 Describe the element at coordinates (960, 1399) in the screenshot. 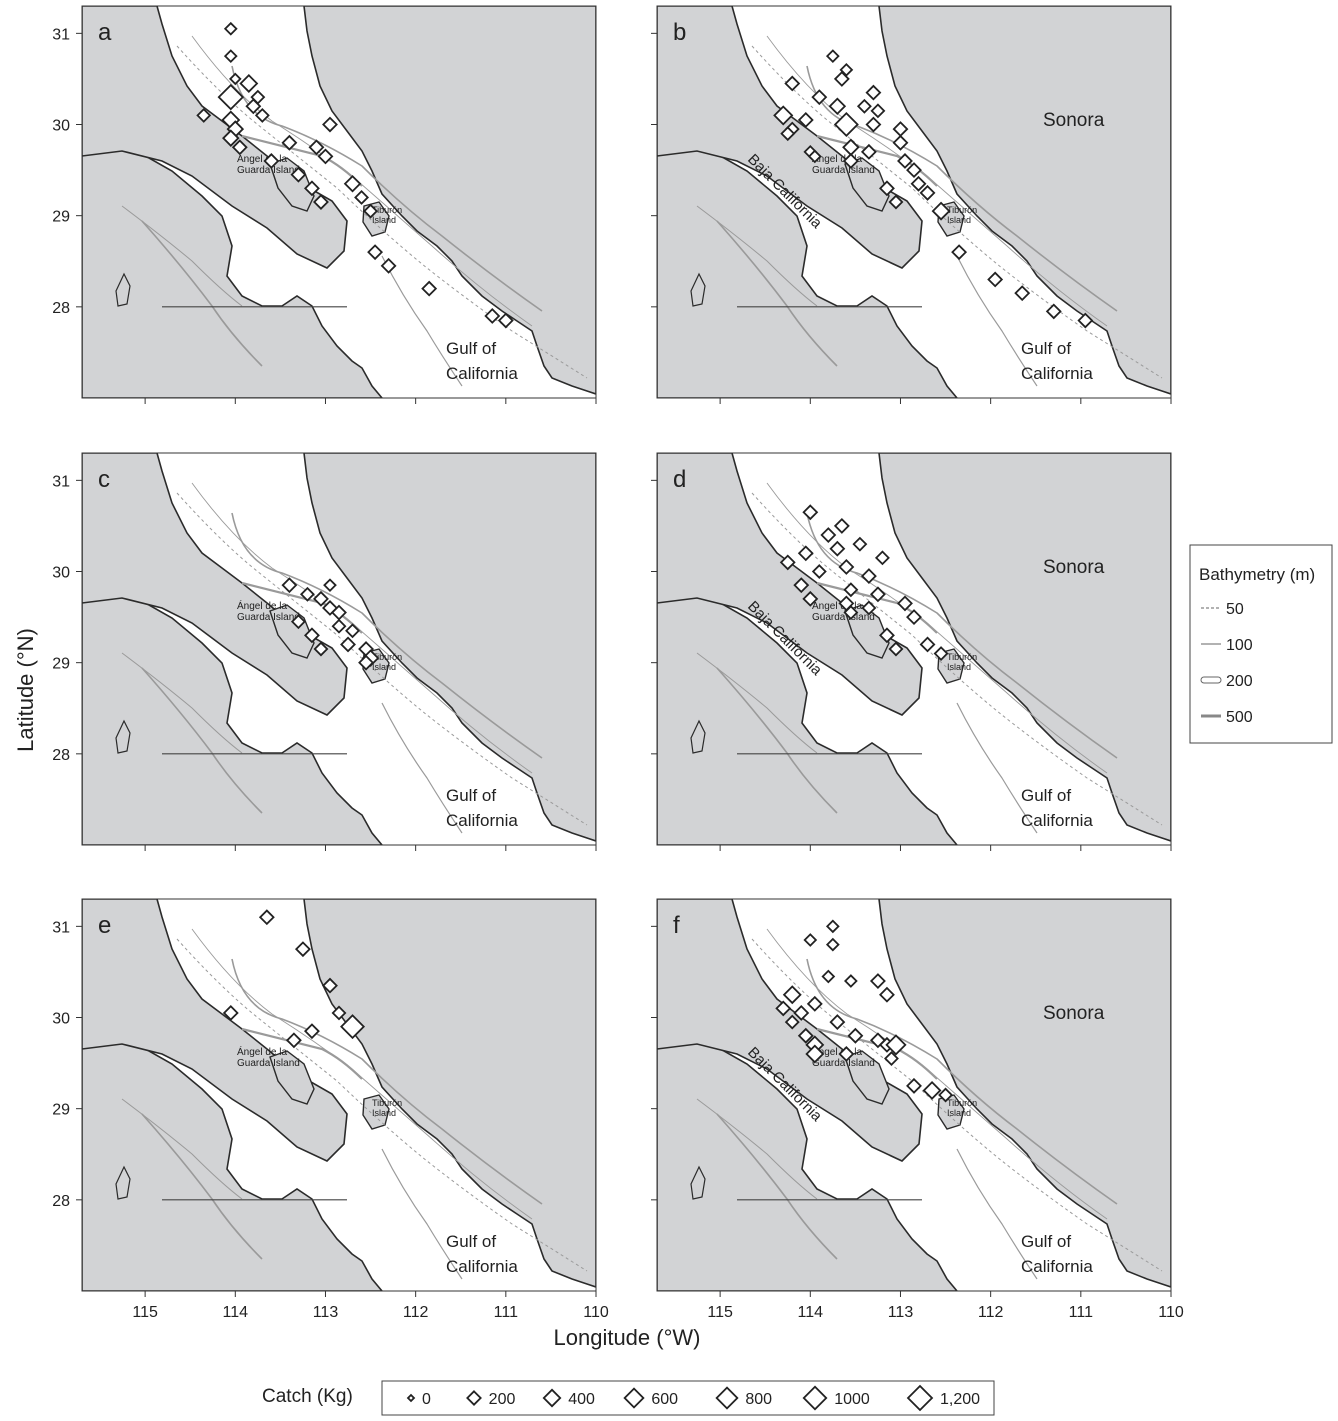

I see `catch-legend-label: 1,200` at that location.